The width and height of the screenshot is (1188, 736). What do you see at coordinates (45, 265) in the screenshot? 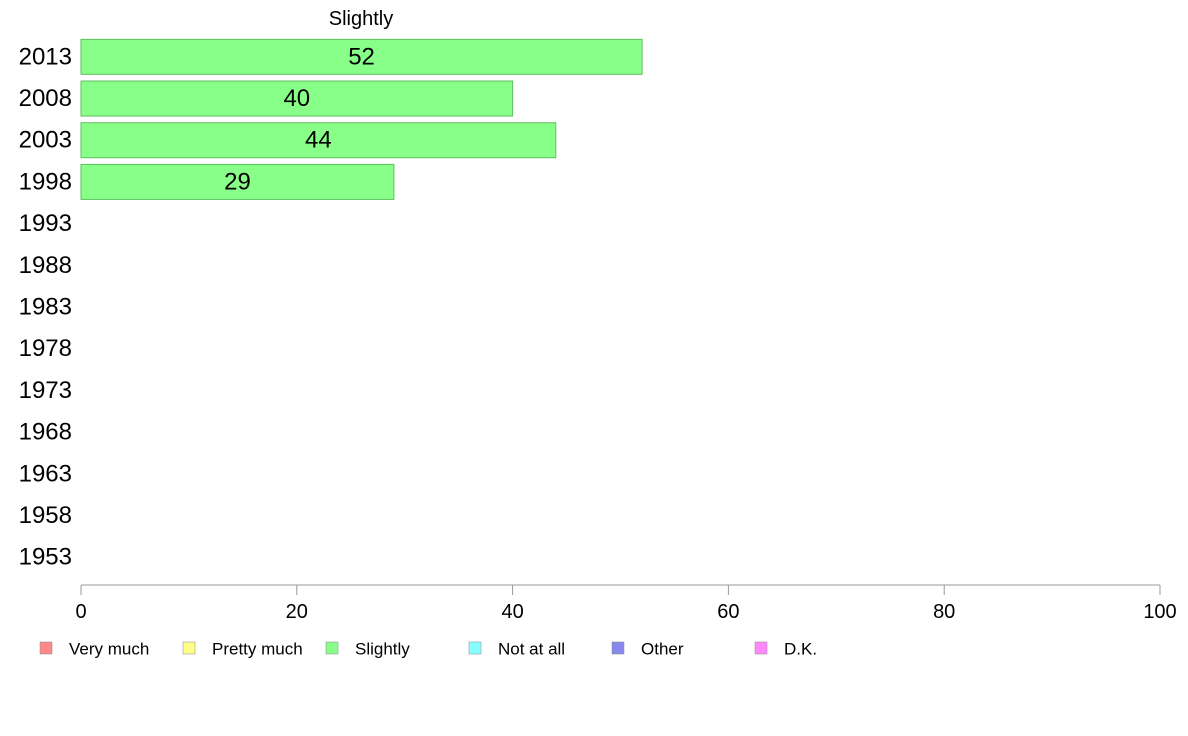
I see `y-tick-label-1988: 1988` at bounding box center [45, 265].